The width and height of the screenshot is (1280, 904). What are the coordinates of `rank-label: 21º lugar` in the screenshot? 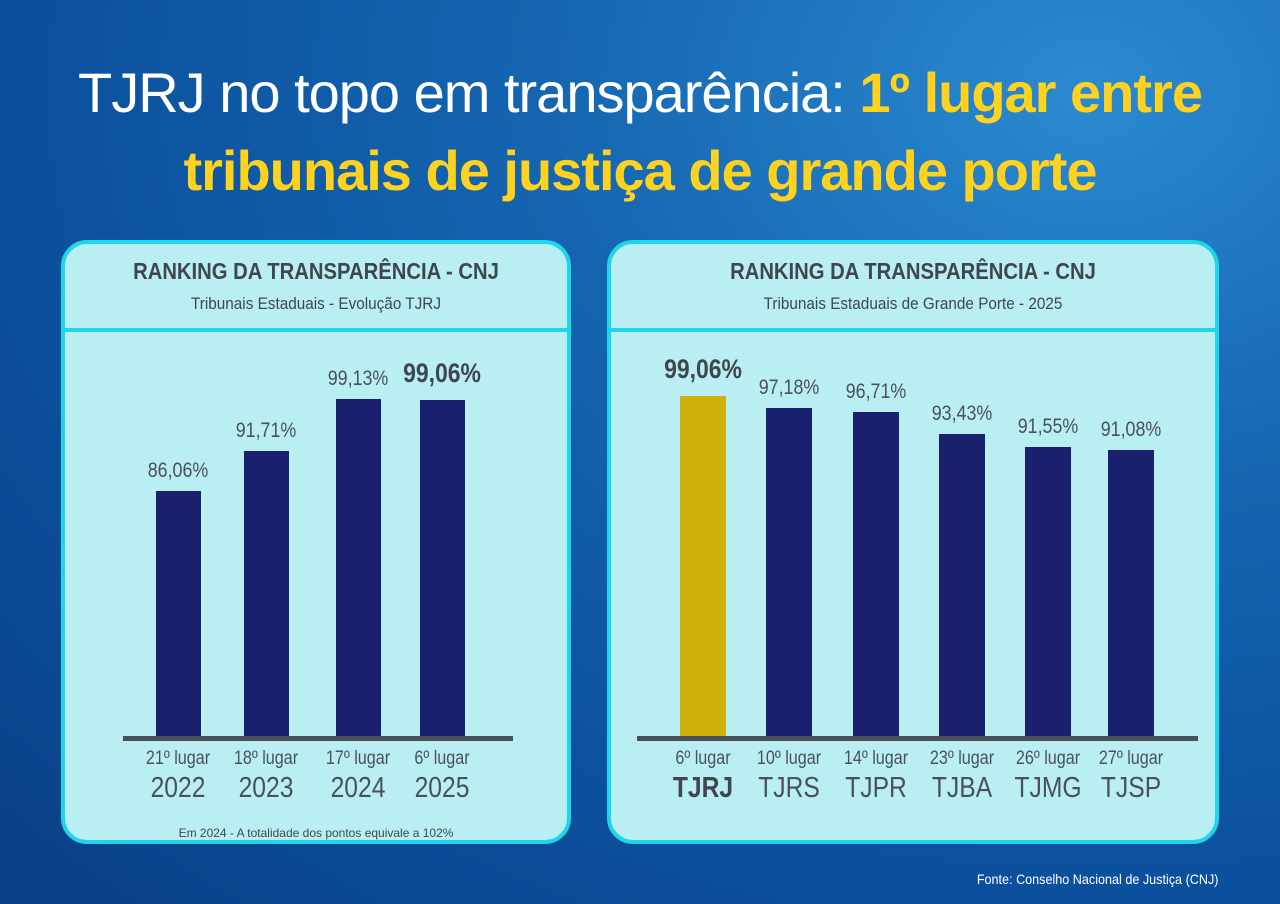 It's located at (178, 758).